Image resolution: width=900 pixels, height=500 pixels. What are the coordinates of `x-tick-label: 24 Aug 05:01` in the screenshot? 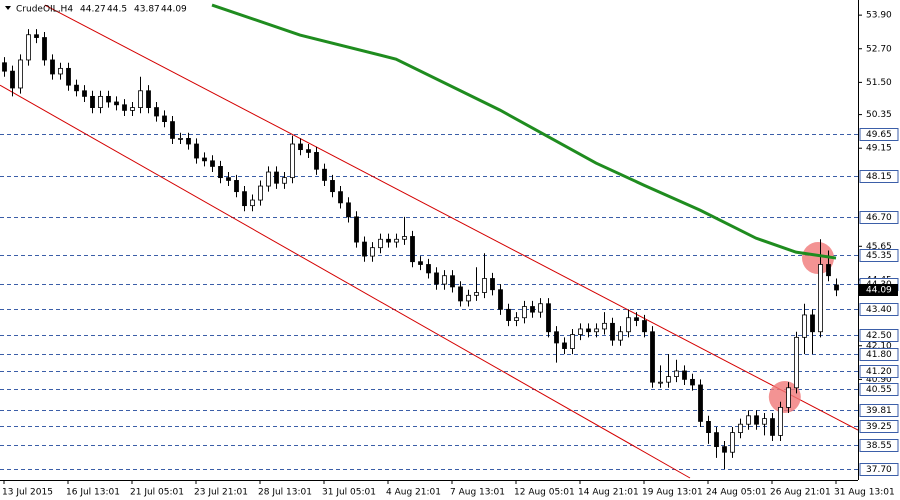 It's located at (736, 493).